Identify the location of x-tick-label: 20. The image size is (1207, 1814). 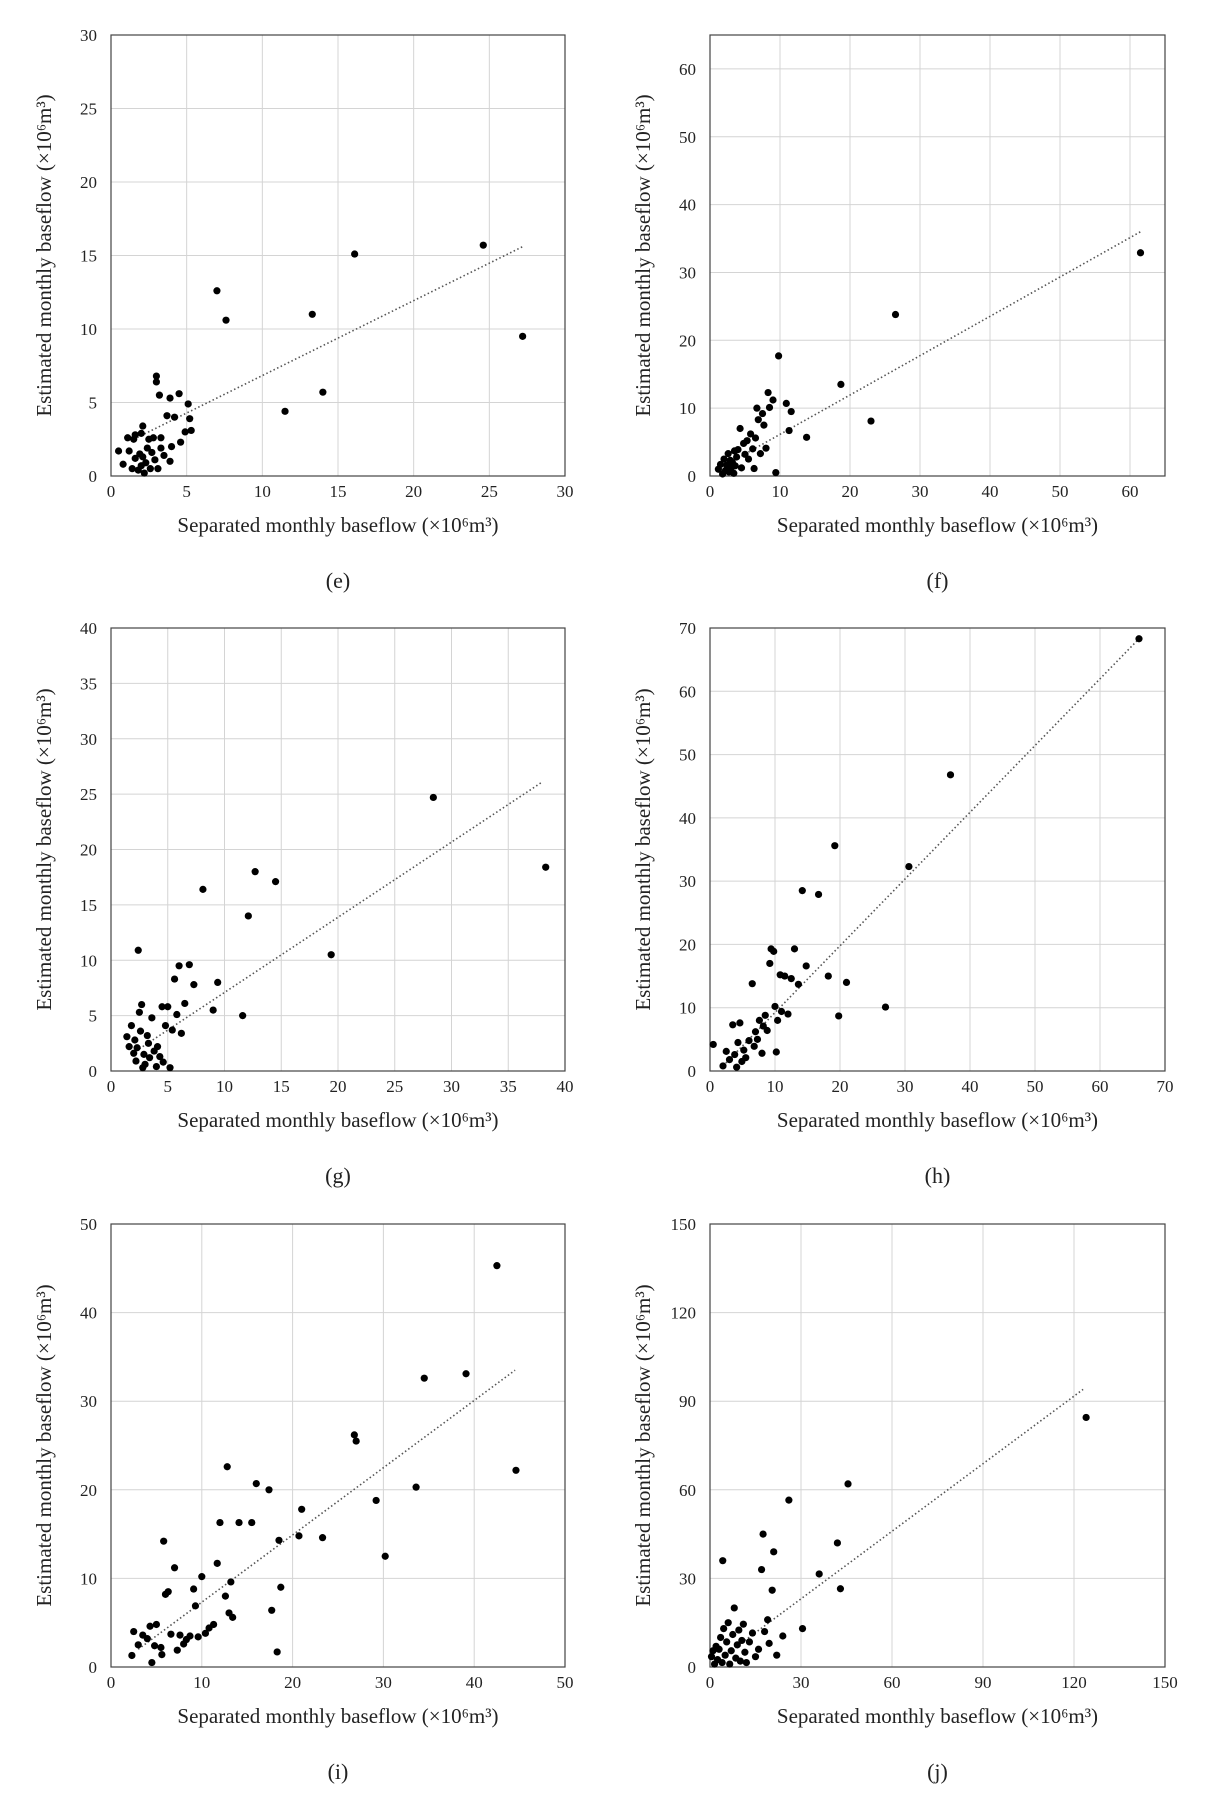
(850, 491).